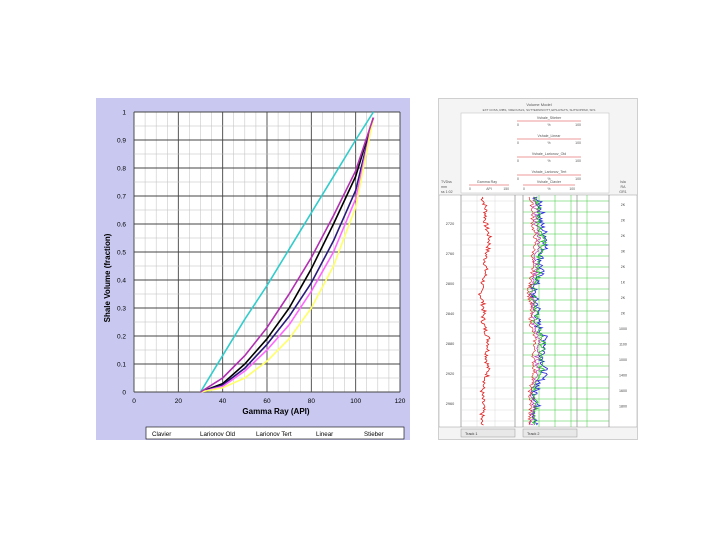 This screenshot has height=540, width=720. What do you see at coordinates (450, 284) in the screenshot?
I see `depth-label: 2800` at bounding box center [450, 284].